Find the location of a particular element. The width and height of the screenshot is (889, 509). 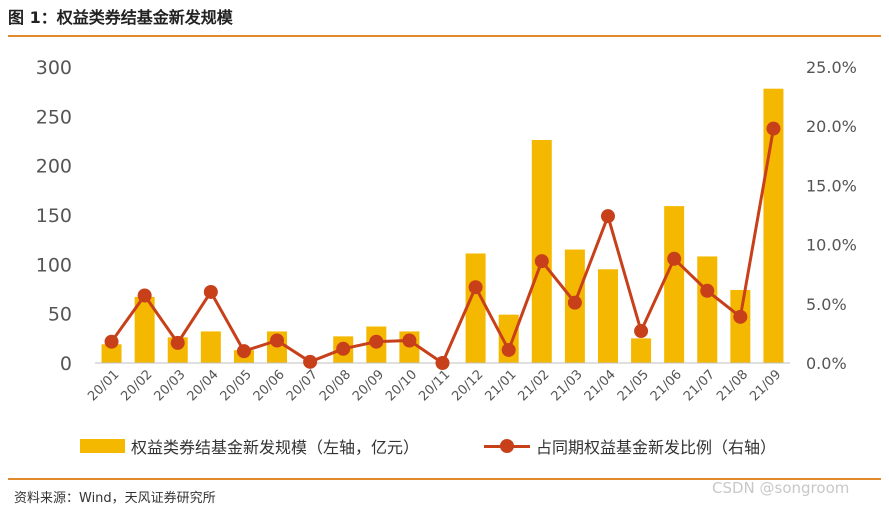

right-axis-tick-label: 20.0% is located at coordinates (831, 126).